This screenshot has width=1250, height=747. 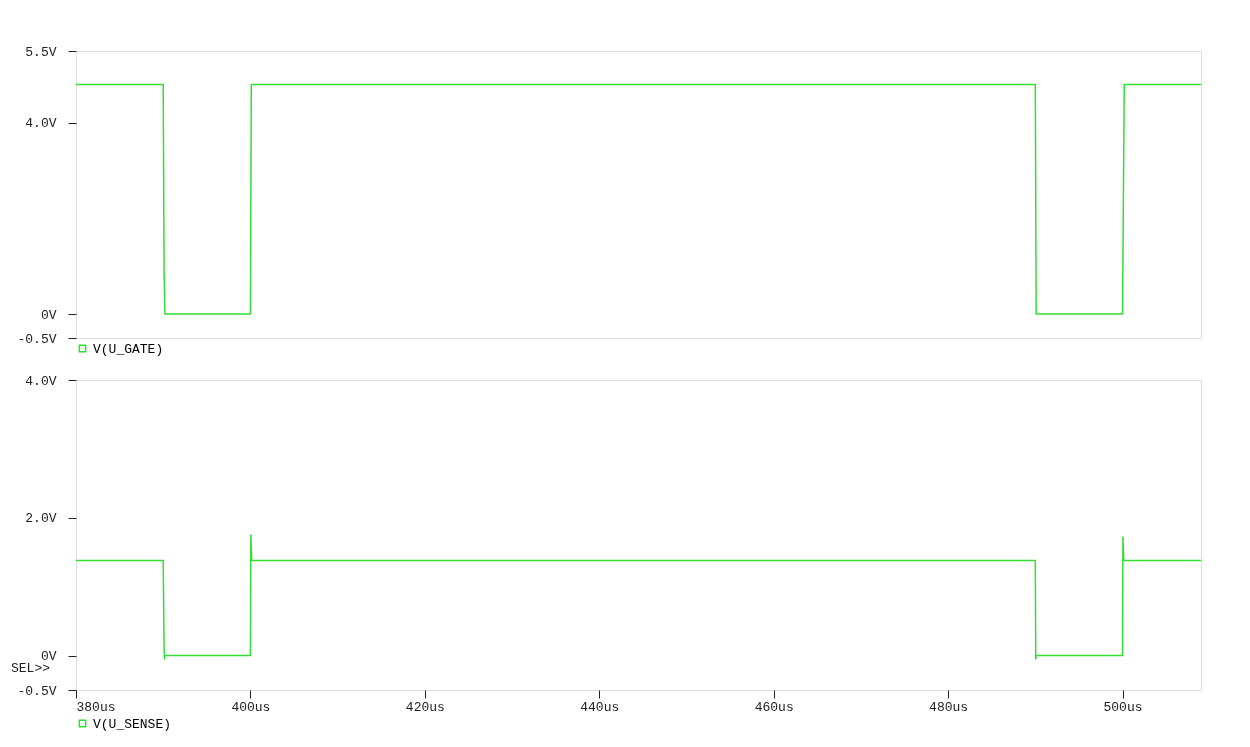 I want to click on legend-label: V(U_SENSE), so click(x=132, y=724).